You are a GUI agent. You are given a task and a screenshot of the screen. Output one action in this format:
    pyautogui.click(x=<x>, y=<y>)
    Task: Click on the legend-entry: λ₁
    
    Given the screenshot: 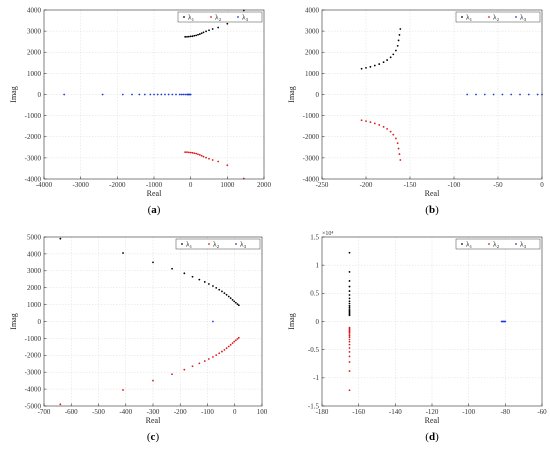 What is the action you would take?
    pyautogui.click(x=469, y=244)
    